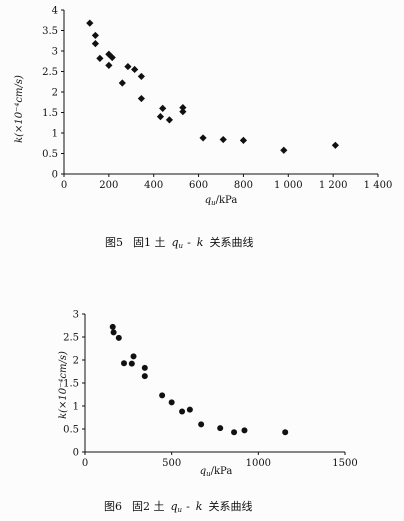 This screenshot has width=404, height=521. I want to click on chart-2-x-tick-label: 500, so click(171, 463).